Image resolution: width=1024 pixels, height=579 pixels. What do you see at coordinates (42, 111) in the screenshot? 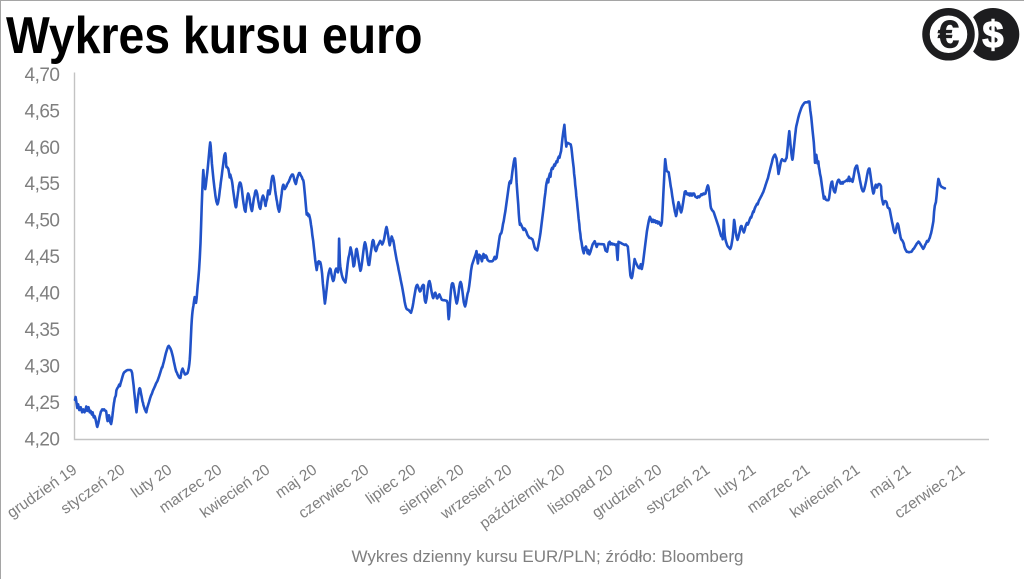
I see `svg-text: 4,65` at bounding box center [42, 111].